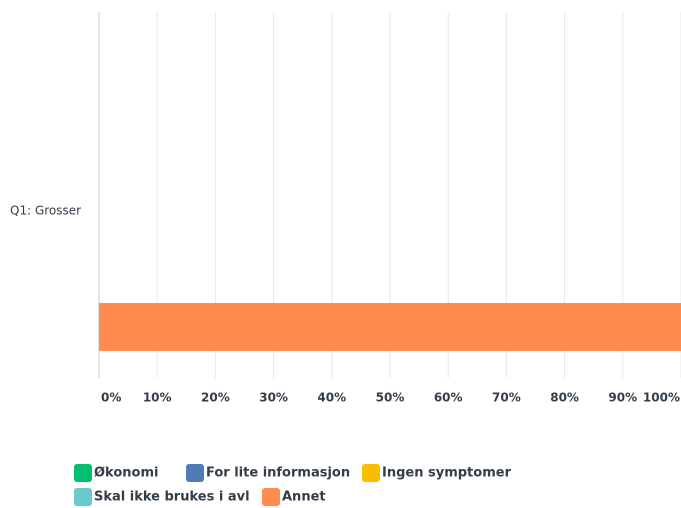 This screenshot has width=681, height=508. What do you see at coordinates (564, 398) in the screenshot?
I see `x-tick-label: 80%` at bounding box center [564, 398].